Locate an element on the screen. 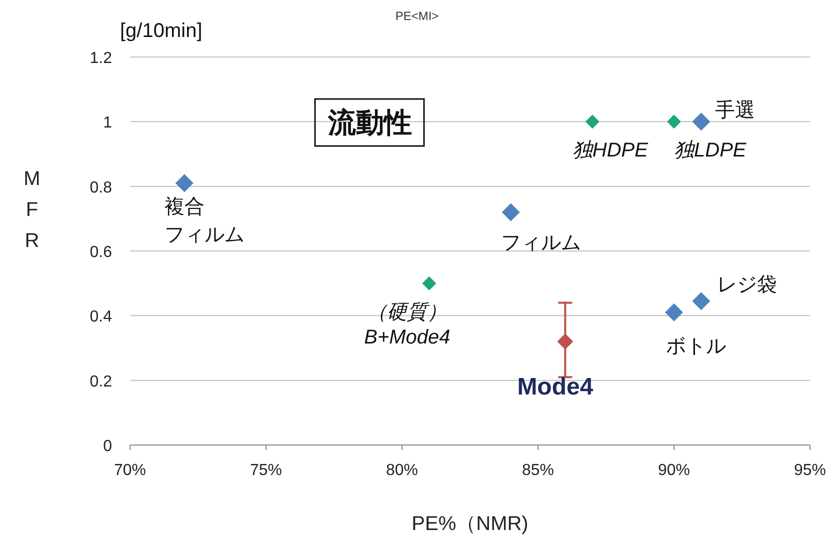  annotation: Mode4 is located at coordinates (555, 387).